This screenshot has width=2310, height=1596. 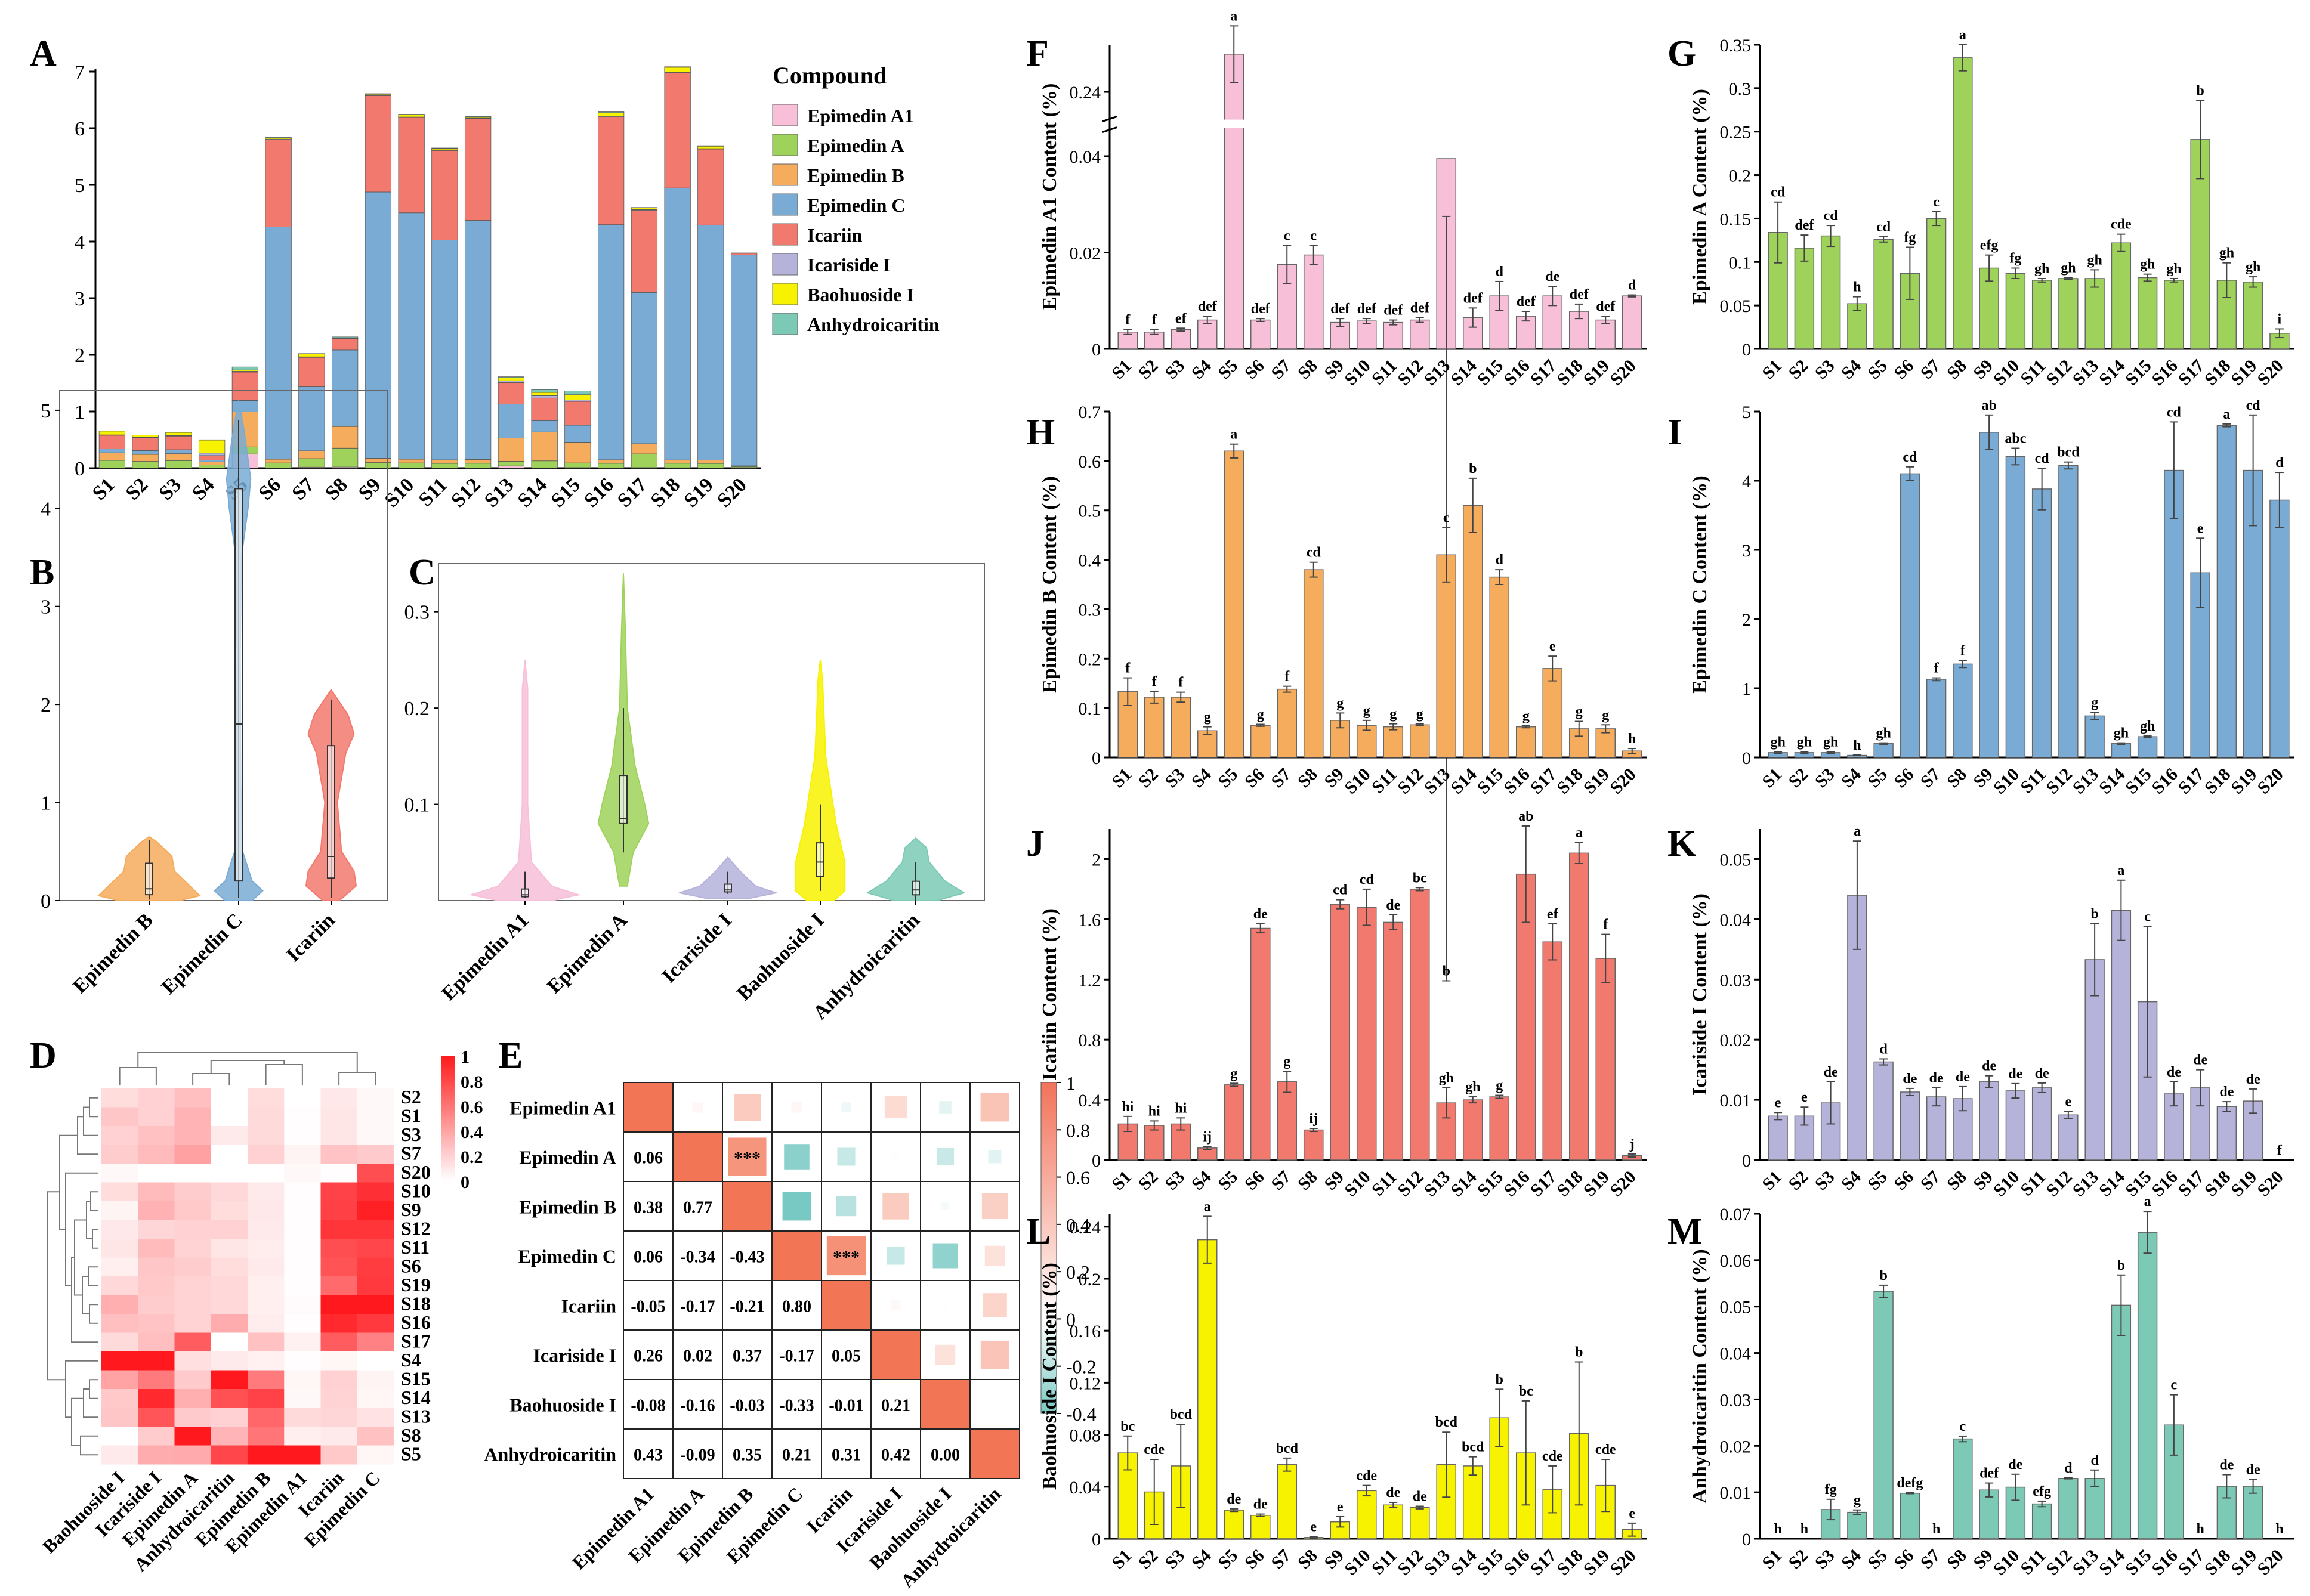 I want to click on panel-letter: H, so click(x=1040, y=432).